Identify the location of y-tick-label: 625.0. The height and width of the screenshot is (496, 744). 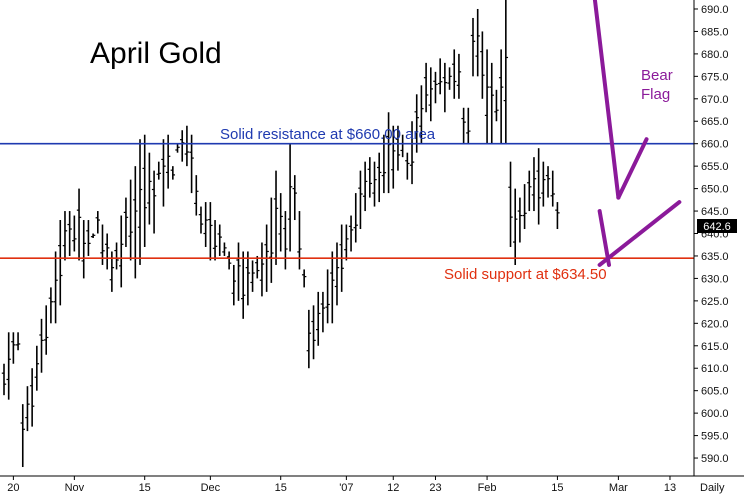
(715, 302).